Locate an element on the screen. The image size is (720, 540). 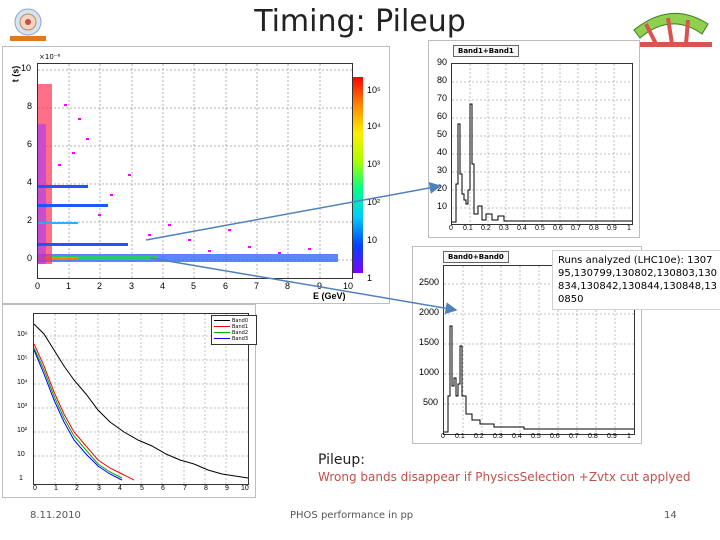
heatmap-x-tick: 4 is located at coordinates (163, 286).